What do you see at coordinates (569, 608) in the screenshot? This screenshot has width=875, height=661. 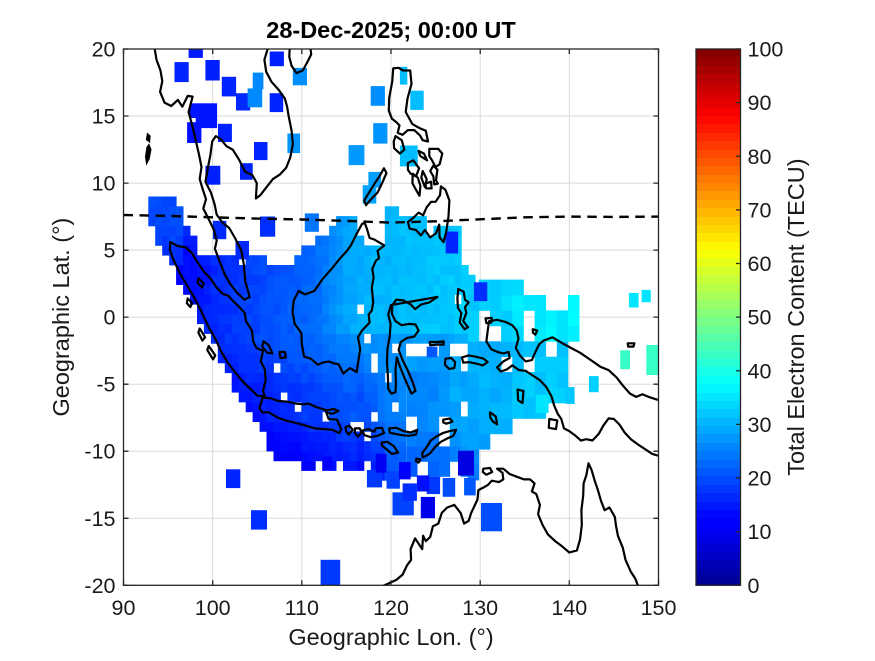 I see `svg-text: 140` at bounding box center [569, 608].